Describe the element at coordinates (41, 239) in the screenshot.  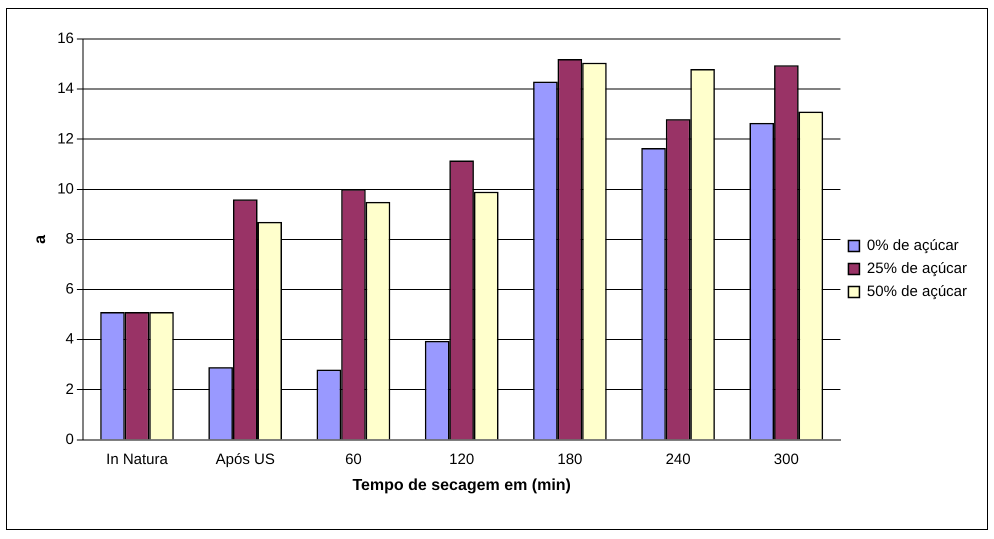
I see `y-axis-title: a` at that location.